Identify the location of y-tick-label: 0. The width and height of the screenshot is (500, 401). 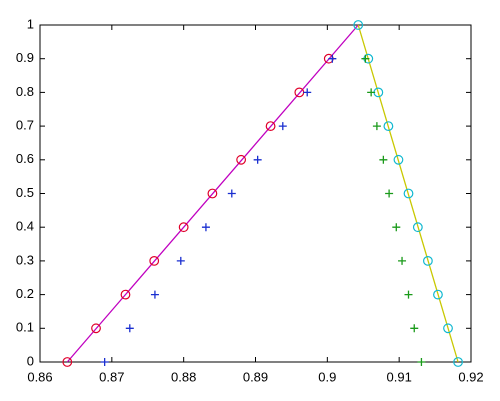
(30, 360).